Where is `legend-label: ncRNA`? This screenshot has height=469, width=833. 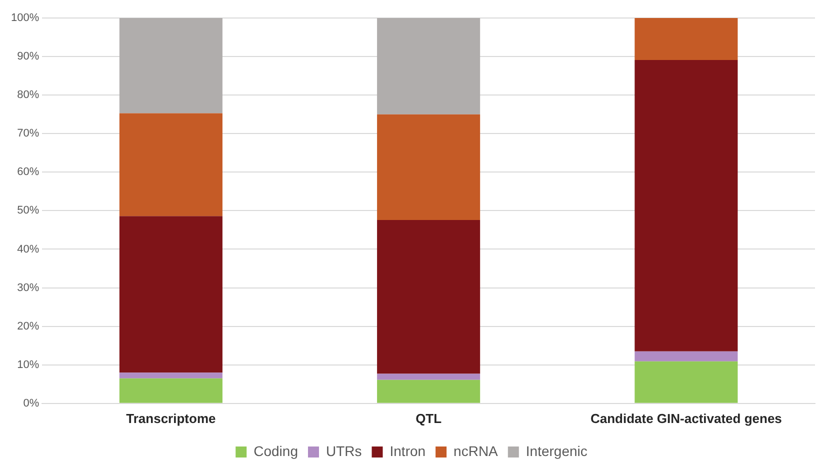 legend-label: ncRNA is located at coordinates (476, 450).